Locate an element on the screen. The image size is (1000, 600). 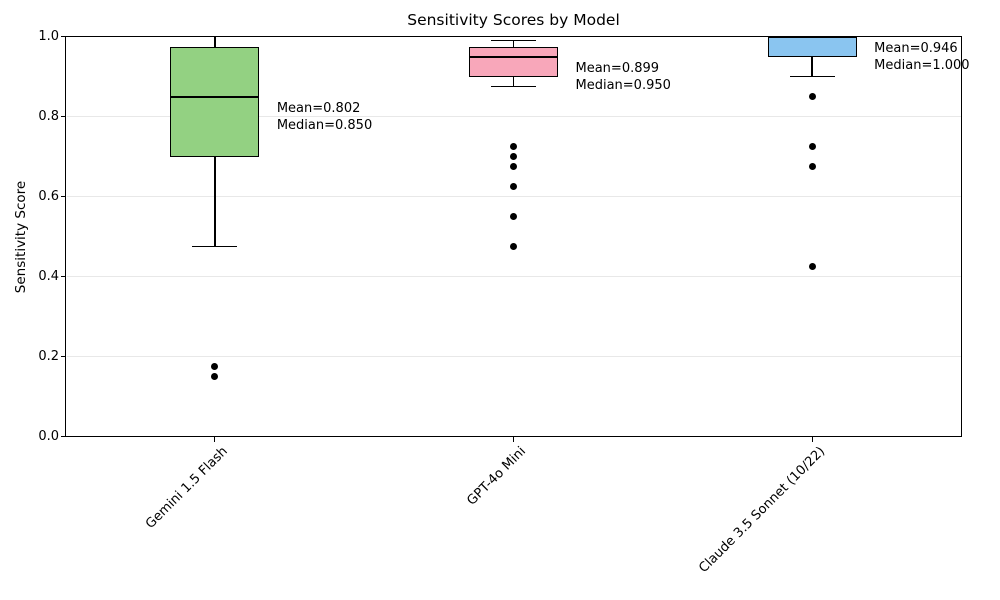
annotation: Mean=0.899 Median=0.950 is located at coordinates (623, 77).